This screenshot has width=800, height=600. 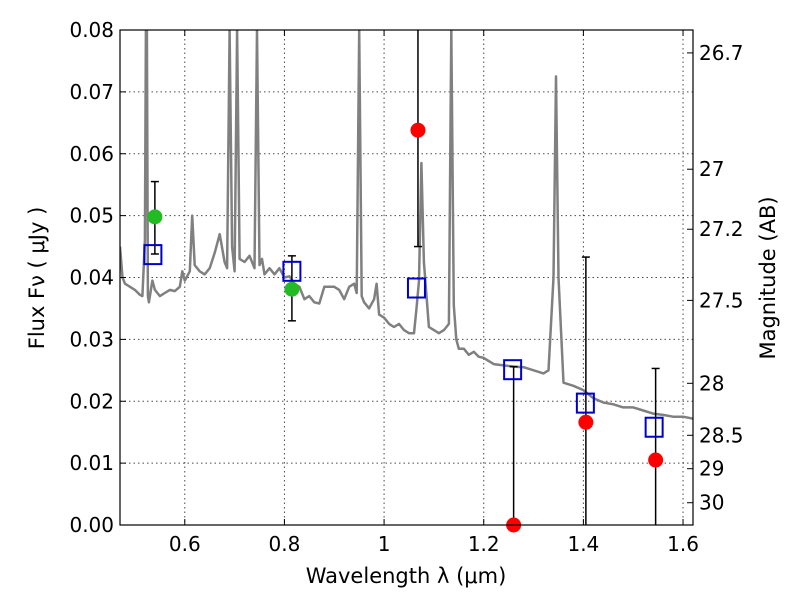 What do you see at coordinates (285, 544) in the screenshot?
I see `x-tick-label: 0.8` at bounding box center [285, 544].